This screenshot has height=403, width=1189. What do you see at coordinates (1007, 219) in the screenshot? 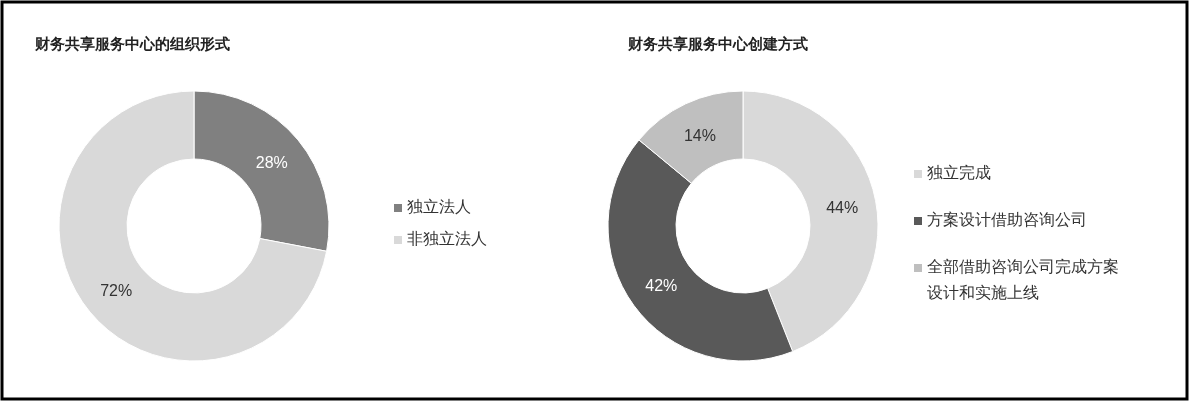
I see `legend-label: 方案设计借助咨询公司` at bounding box center [1007, 219].